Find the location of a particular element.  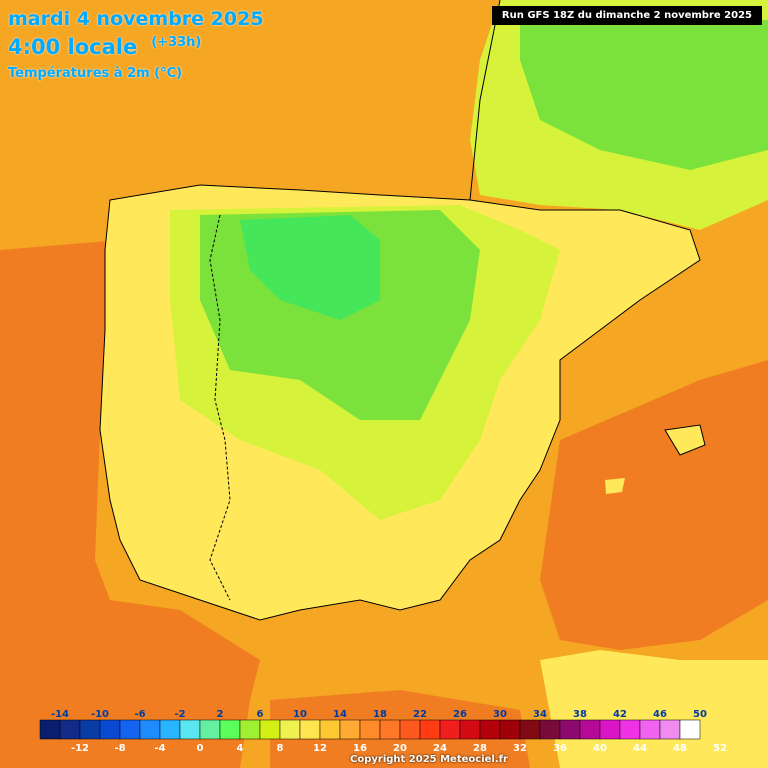

legend-label-upper: 34 is located at coordinates (540, 714).